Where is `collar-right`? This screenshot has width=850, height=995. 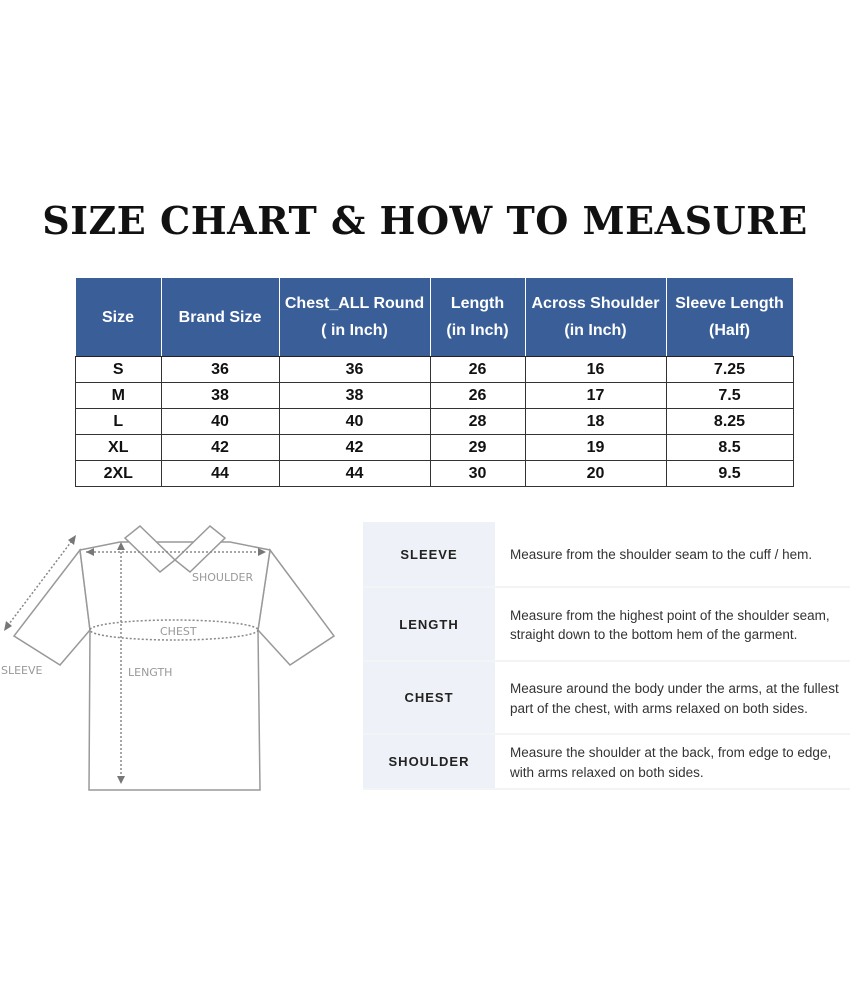
collar-right is located at coordinates (200, 549).